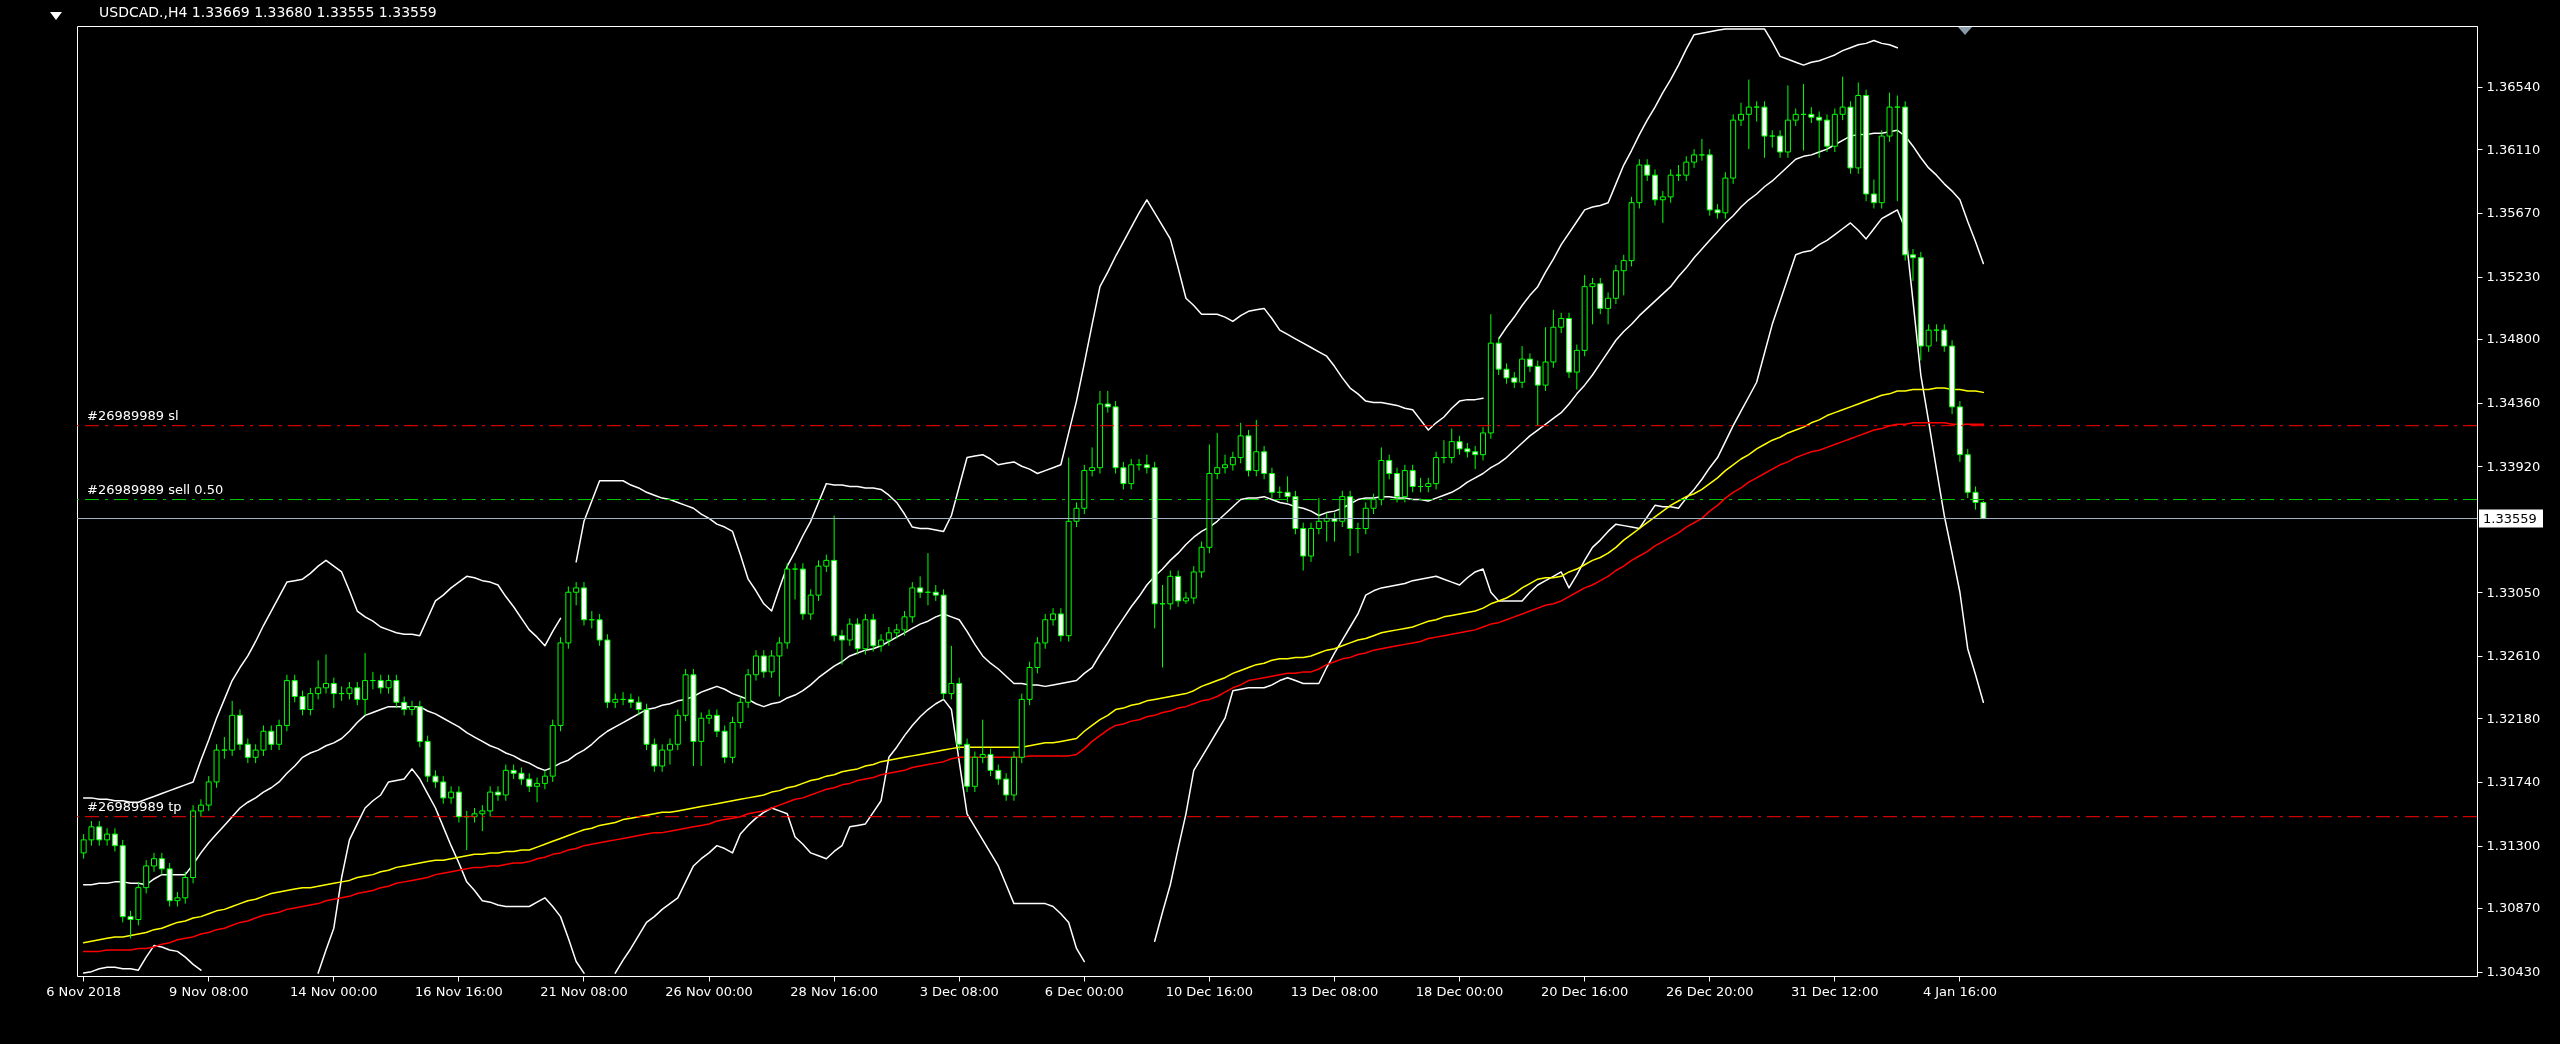 Image resolution: width=2560 pixels, height=1044 pixels. What do you see at coordinates (709, 991) in the screenshot?
I see `x-tick-label: 26 Nov 00:00` at bounding box center [709, 991].